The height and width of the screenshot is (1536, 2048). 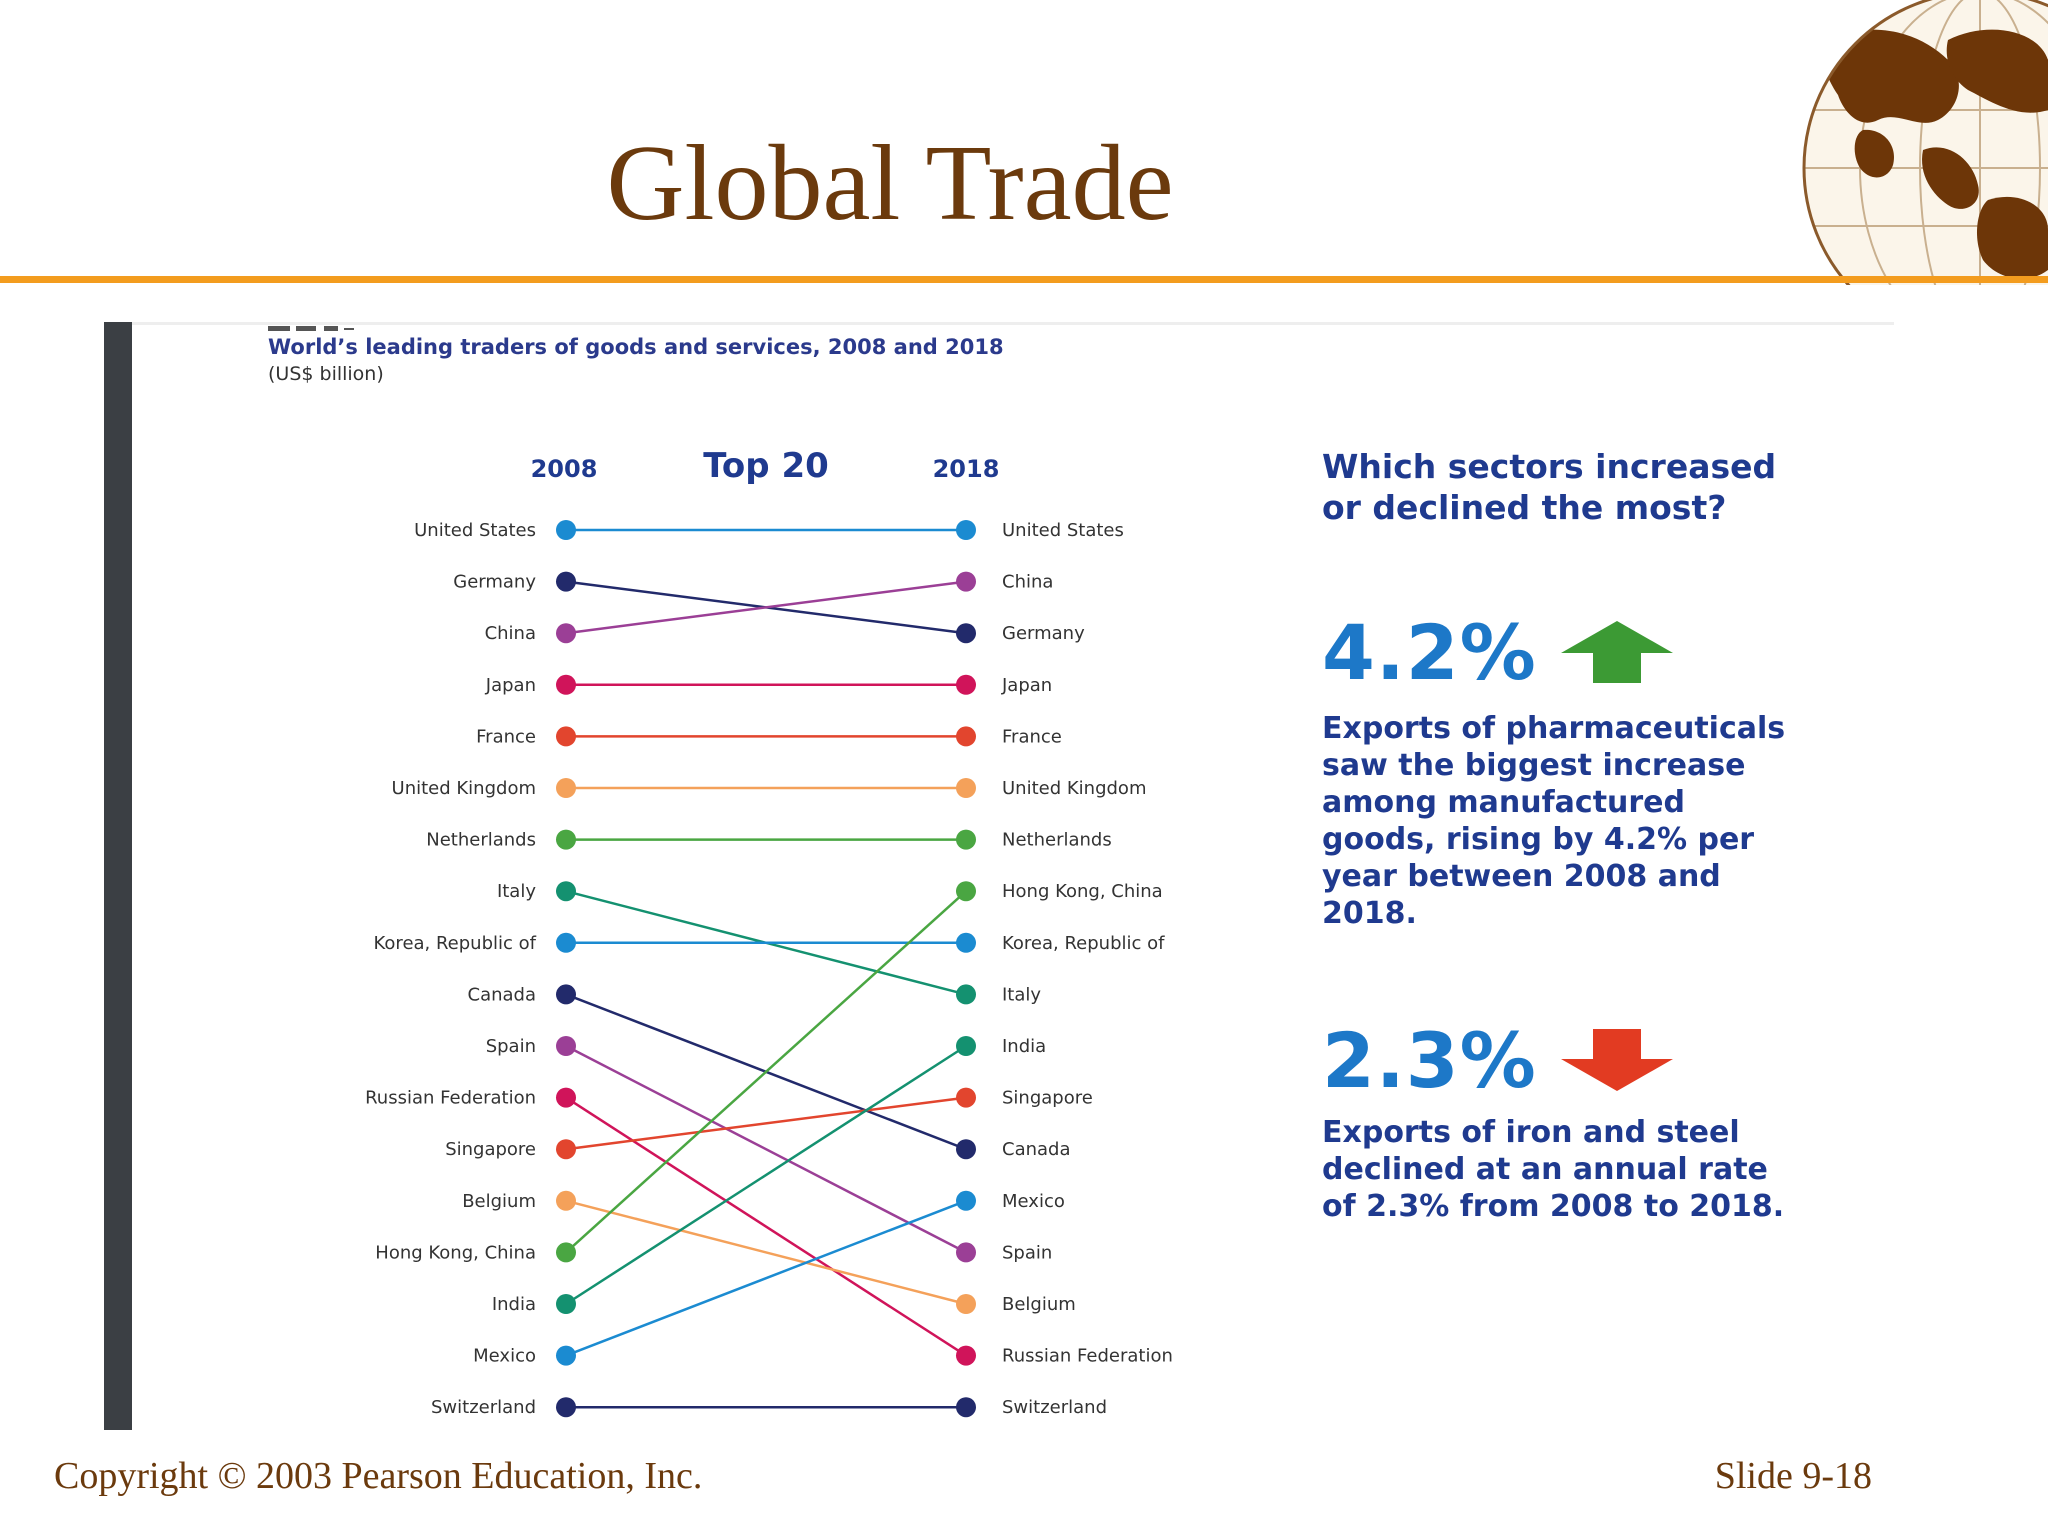 I want to click on point-2008-france, so click(x=566, y=736).